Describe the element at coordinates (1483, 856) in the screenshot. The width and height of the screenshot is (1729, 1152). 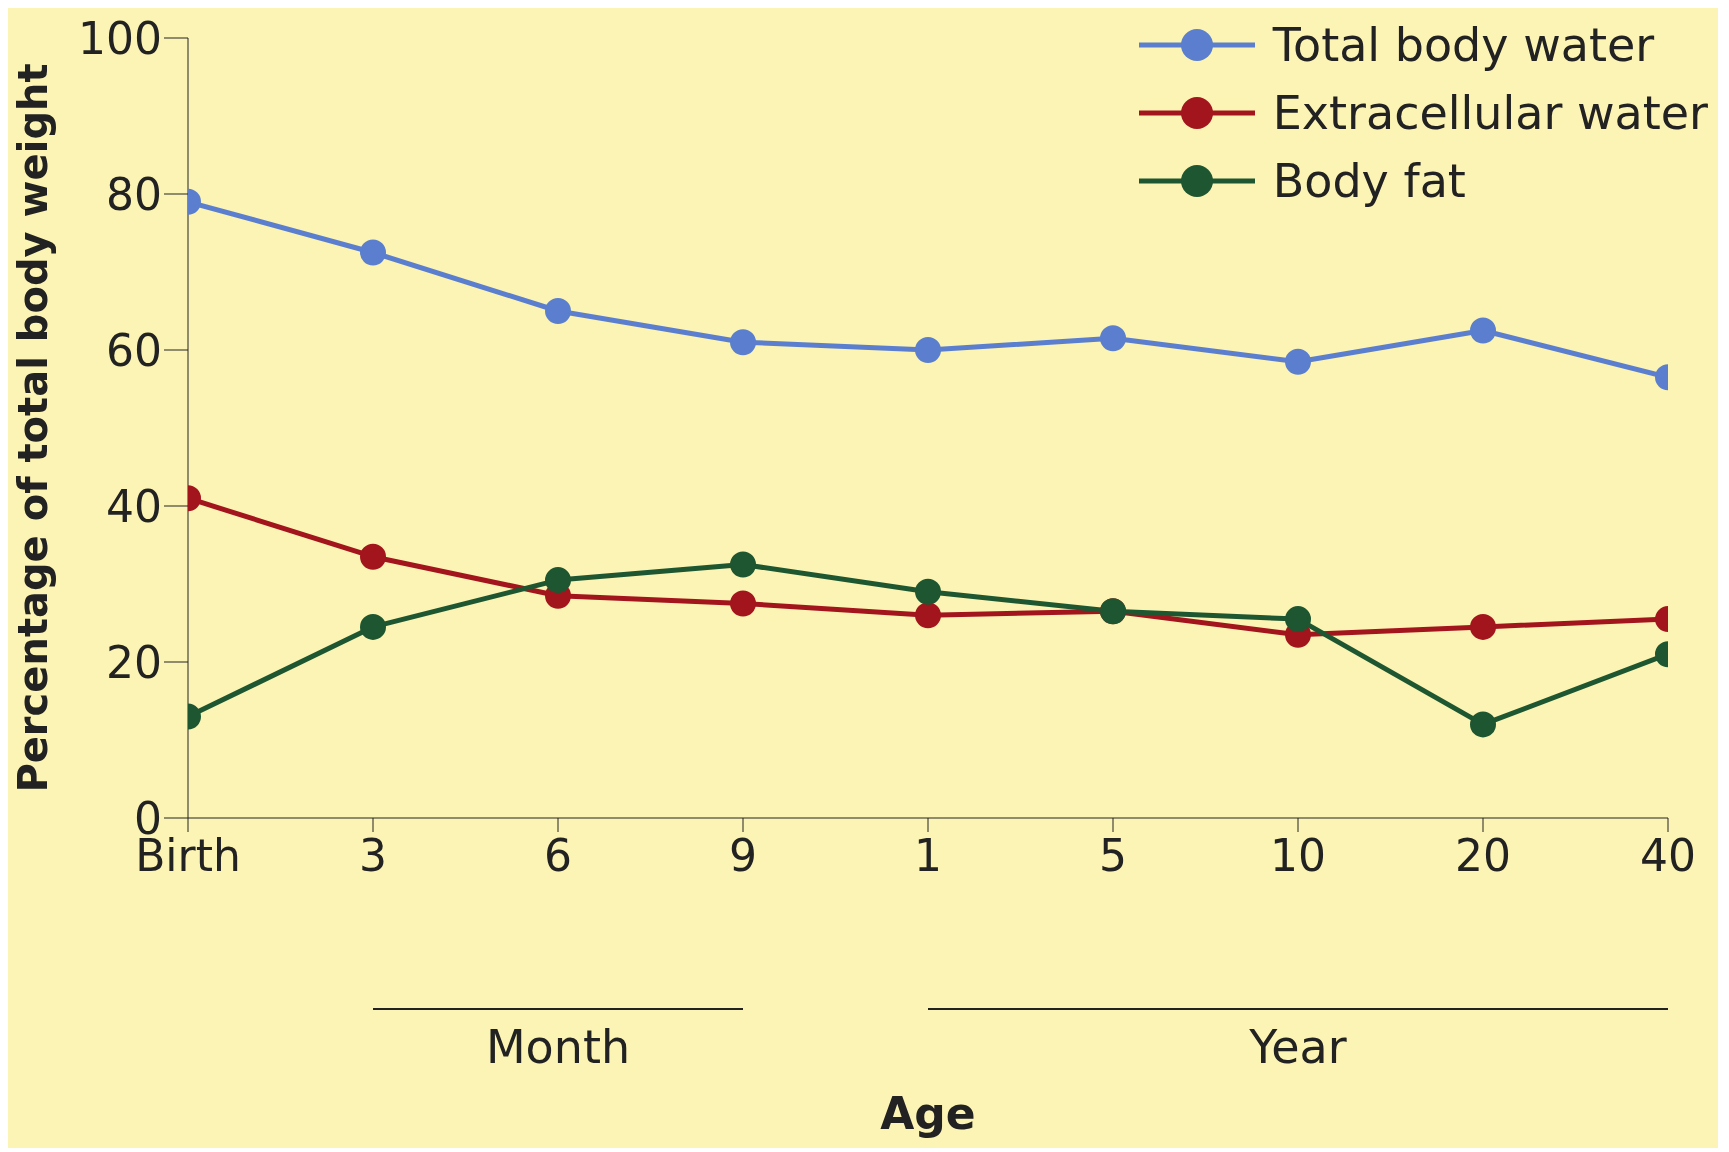
I see `x-tick-label: 20` at that location.